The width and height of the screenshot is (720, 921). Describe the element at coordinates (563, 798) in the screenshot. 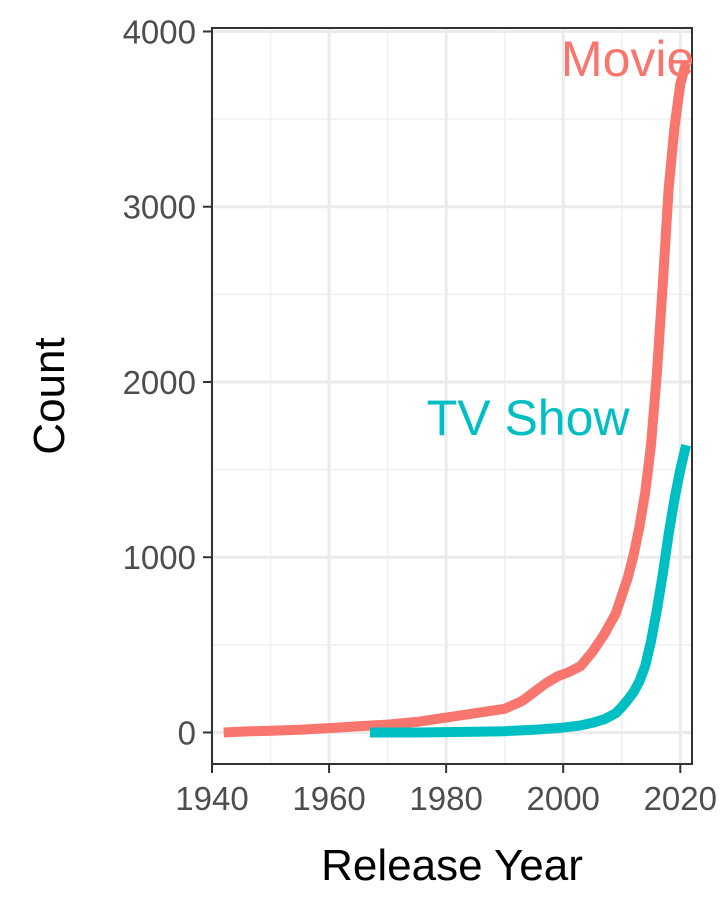

I see `x-tick-label: 2000` at that location.